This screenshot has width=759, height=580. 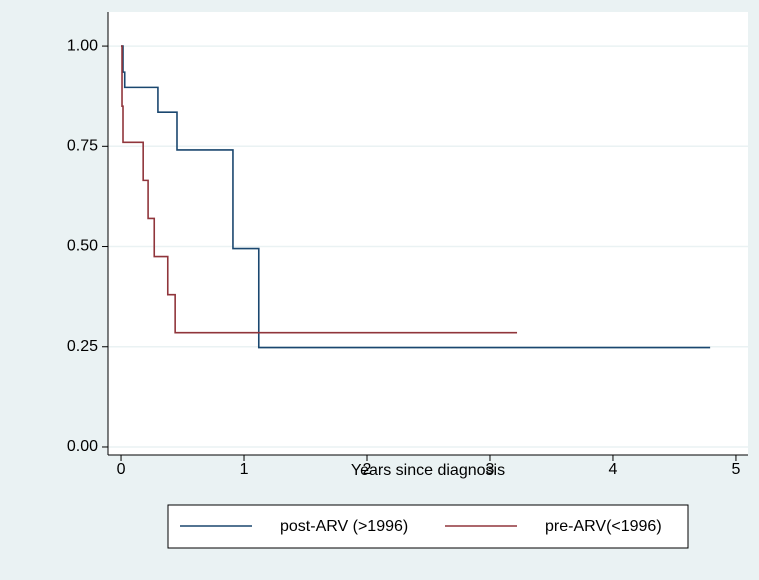 What do you see at coordinates (82, 45) in the screenshot?
I see `y-tick-label: 1.00` at bounding box center [82, 45].